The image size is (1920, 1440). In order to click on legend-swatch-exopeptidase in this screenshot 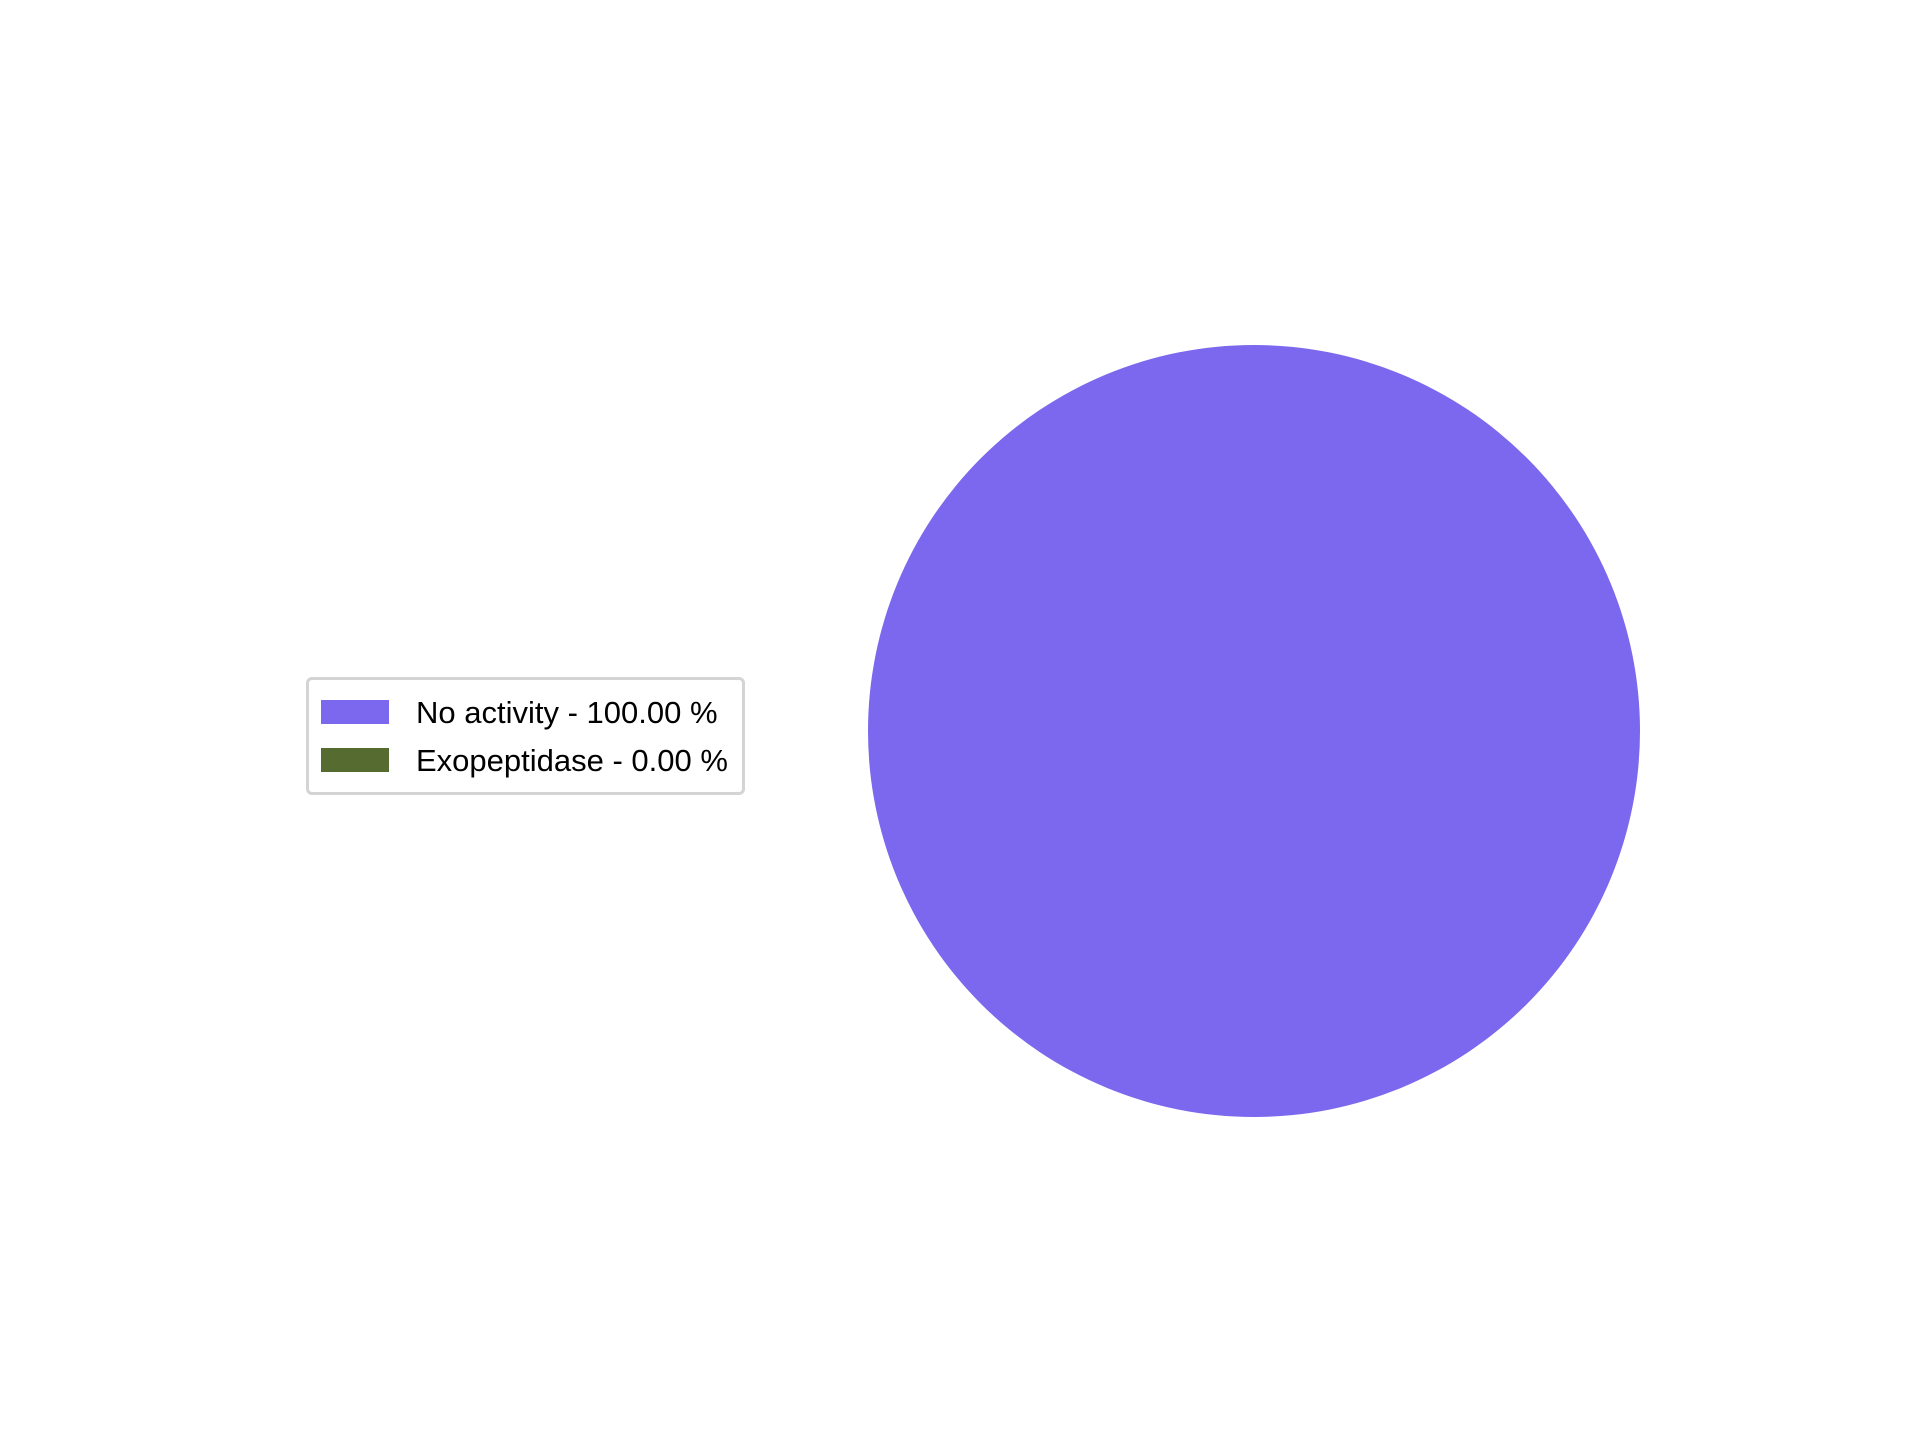, I will do `click(355, 760)`.